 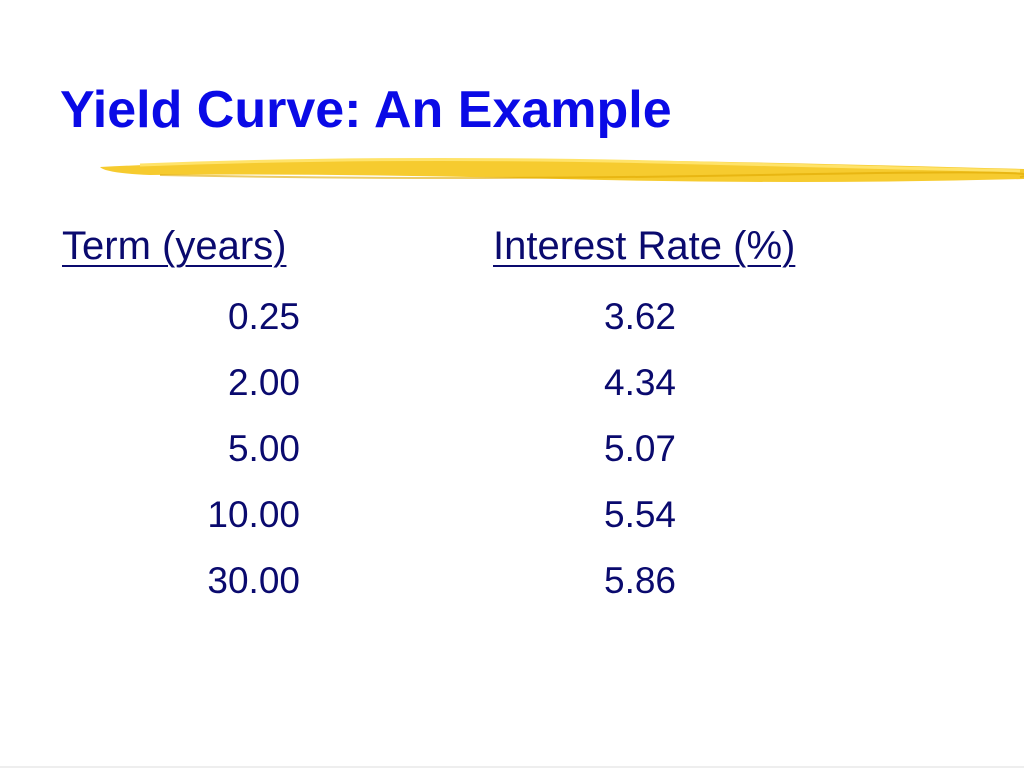 I want to click on table-cell: 5.86, so click(x=640, y=580).